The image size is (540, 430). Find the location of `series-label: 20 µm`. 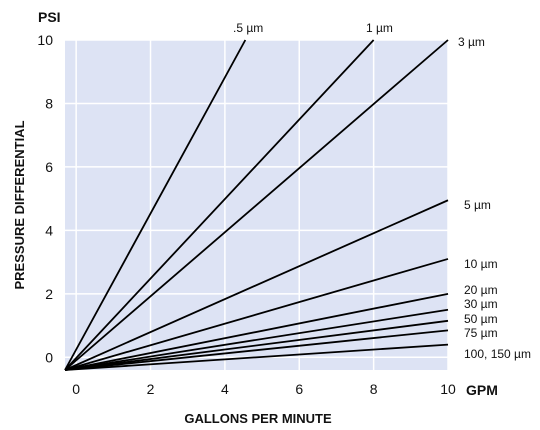

series-label: 20 µm is located at coordinates (481, 290).